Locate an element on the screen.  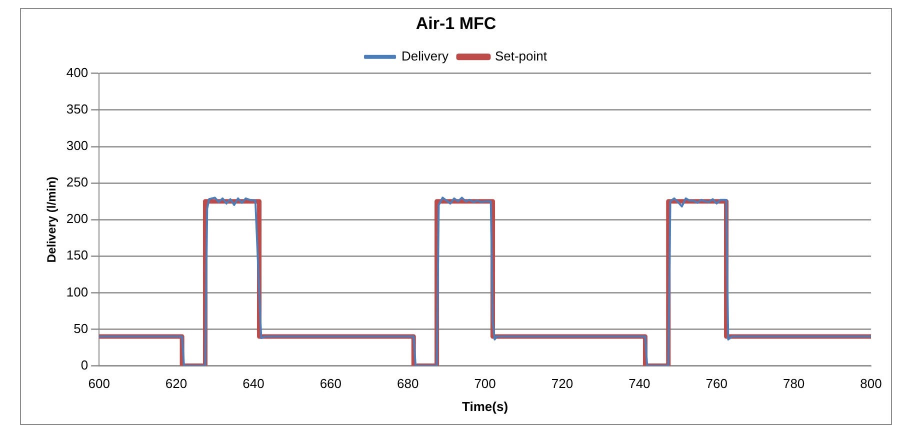
x-tick-label: 800 is located at coordinates (871, 384).